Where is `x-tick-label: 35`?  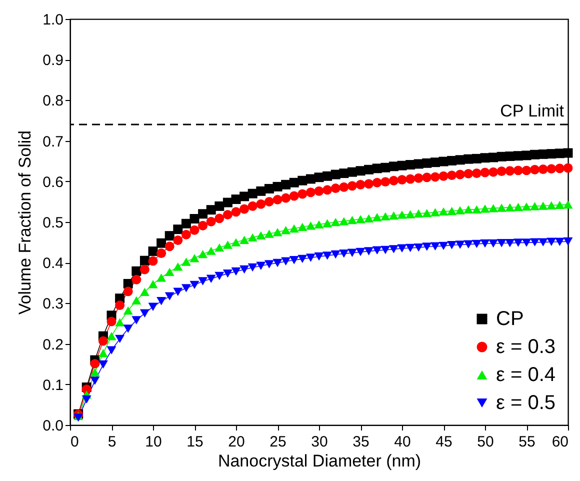
x-tick-label: 35 is located at coordinates (361, 442).